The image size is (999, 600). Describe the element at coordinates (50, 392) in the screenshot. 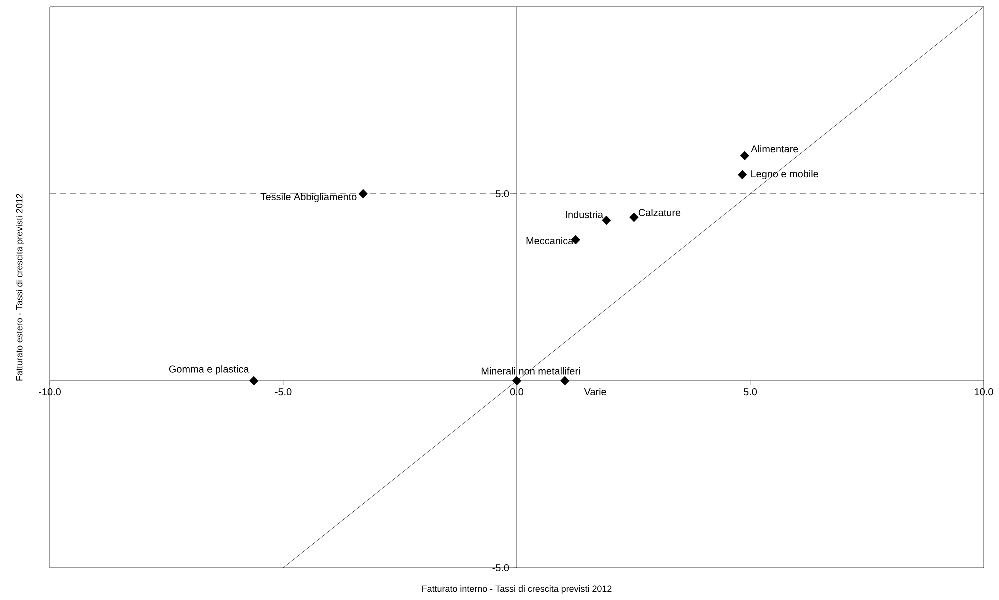

I see `x-tick-label: -10.0` at that location.